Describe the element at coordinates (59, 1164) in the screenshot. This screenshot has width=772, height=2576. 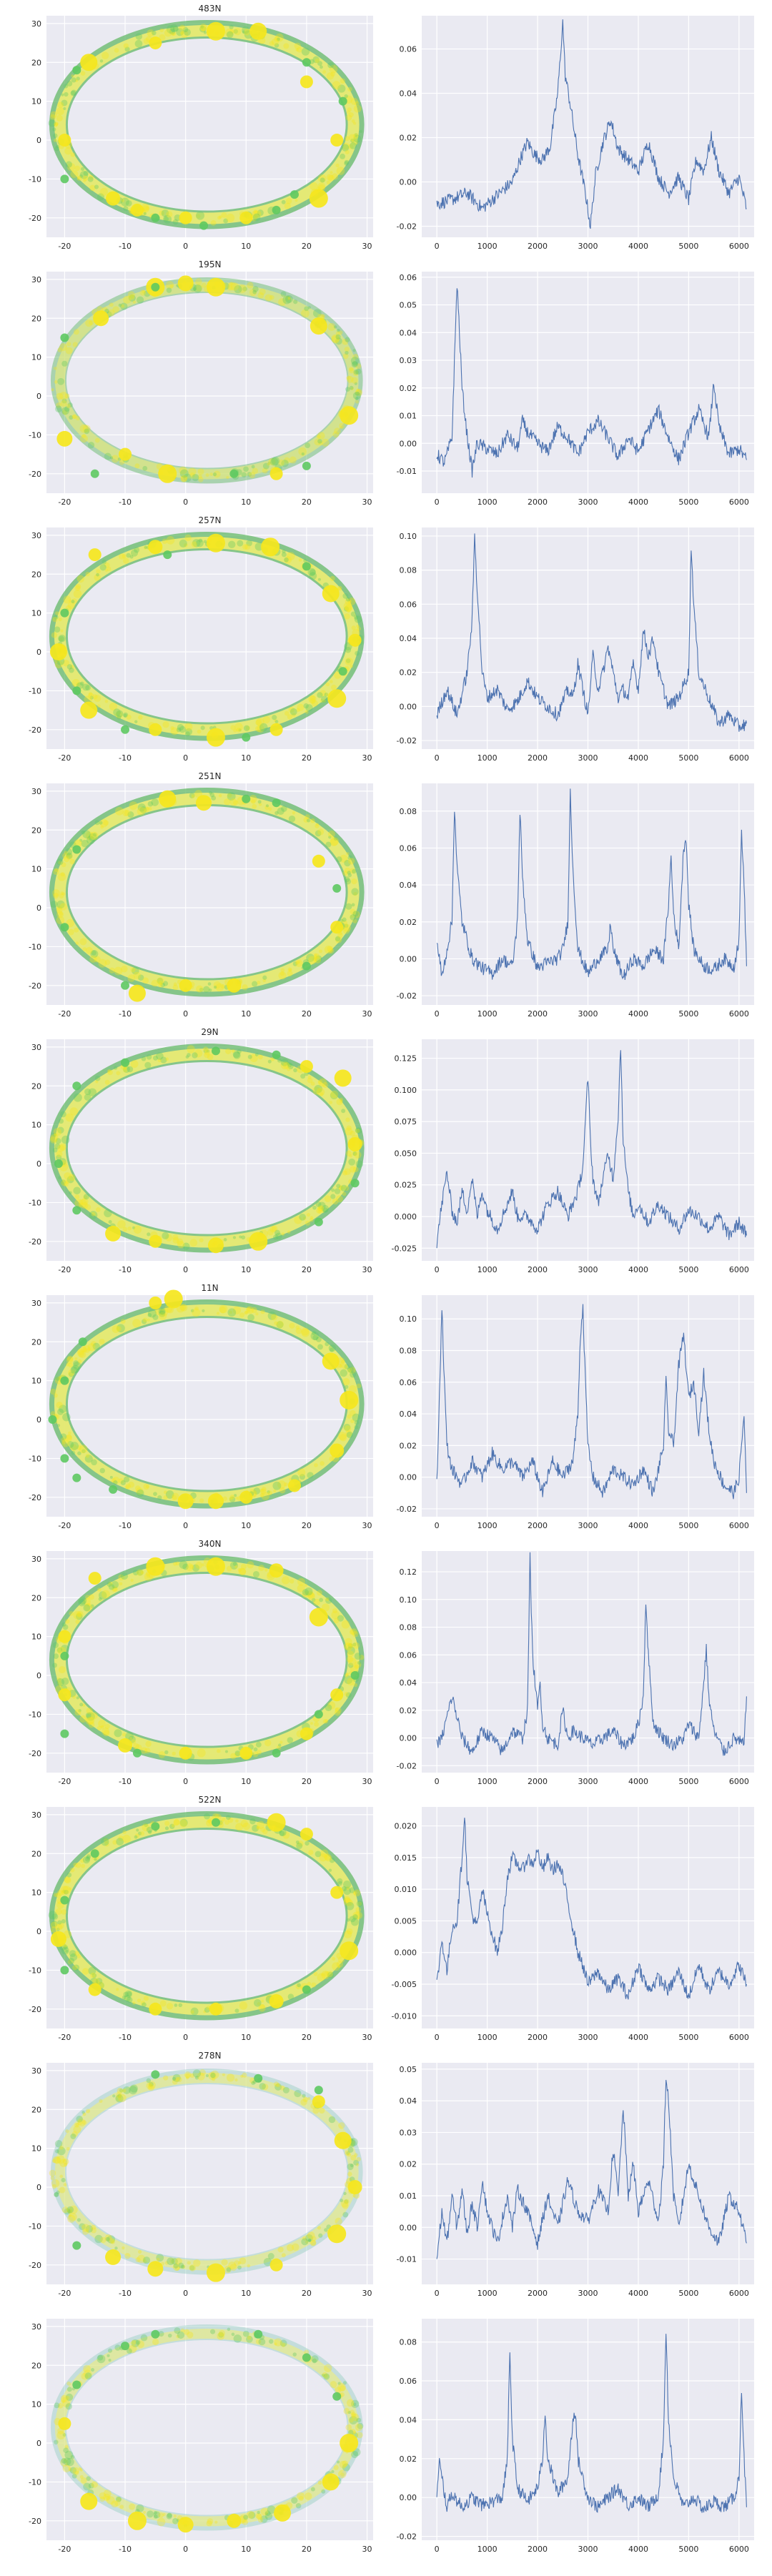
I see `trajectory-blob-green` at that location.